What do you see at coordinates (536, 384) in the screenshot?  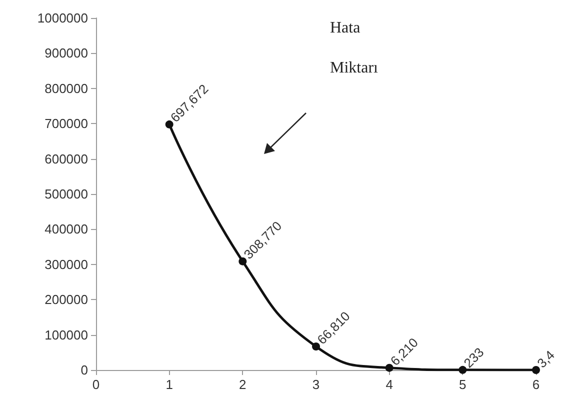 I see `x-tick-label: 6` at bounding box center [536, 384].